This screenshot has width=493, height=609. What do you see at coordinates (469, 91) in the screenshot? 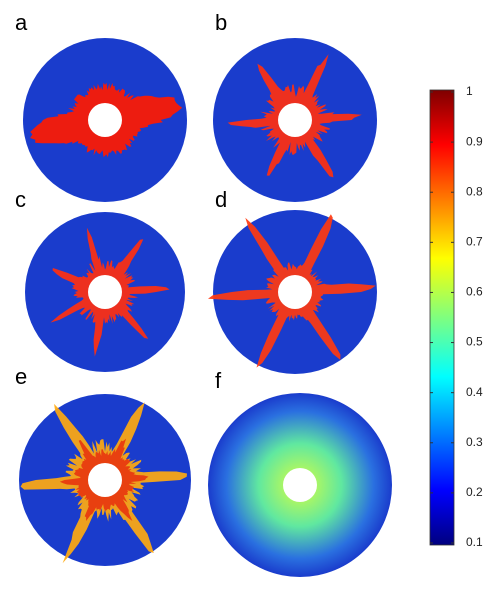
I see `tick-label: 1` at bounding box center [469, 91].